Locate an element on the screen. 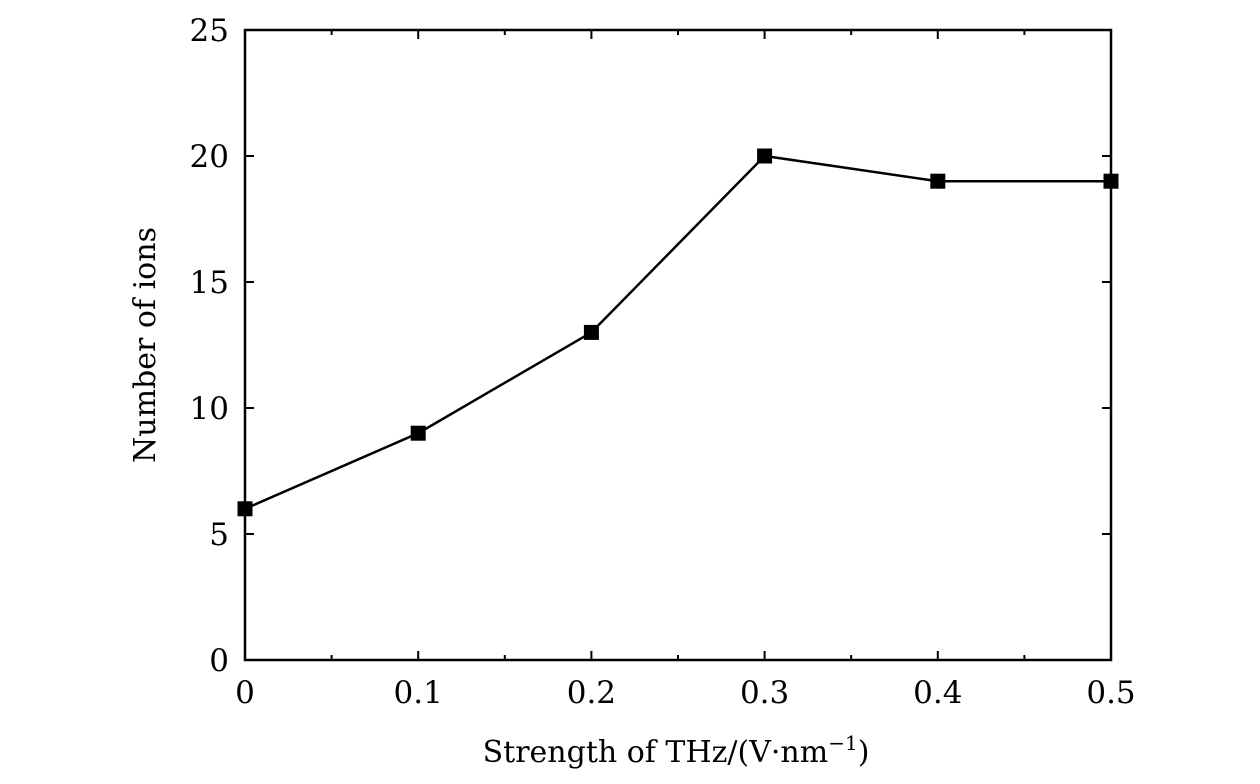  x-axis-title: Strength of THz/(V·nm−1) is located at coordinates (676, 750).